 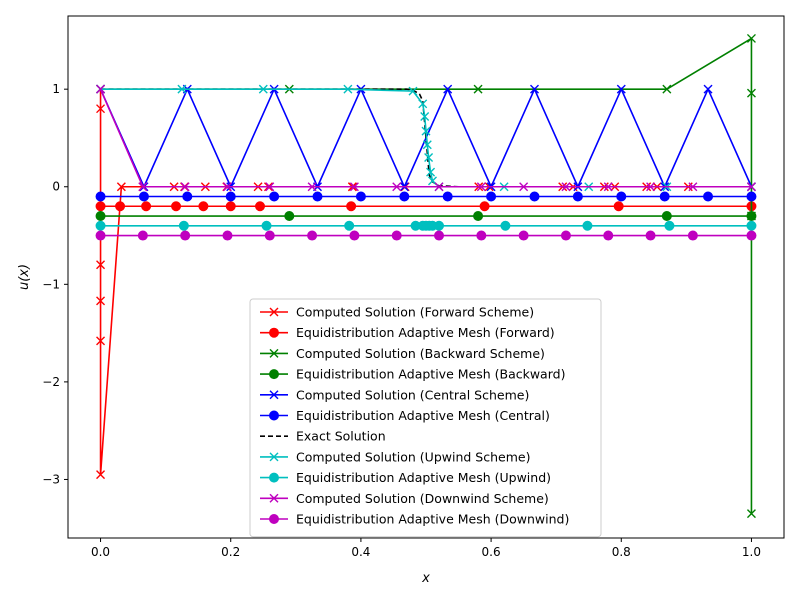 I want to click on y-axis-label: u(x), so click(x=24, y=277).